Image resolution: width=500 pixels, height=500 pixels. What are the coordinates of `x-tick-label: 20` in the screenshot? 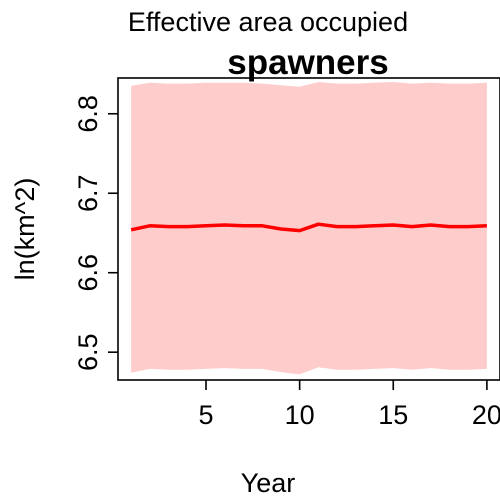 It's located at (486, 415).